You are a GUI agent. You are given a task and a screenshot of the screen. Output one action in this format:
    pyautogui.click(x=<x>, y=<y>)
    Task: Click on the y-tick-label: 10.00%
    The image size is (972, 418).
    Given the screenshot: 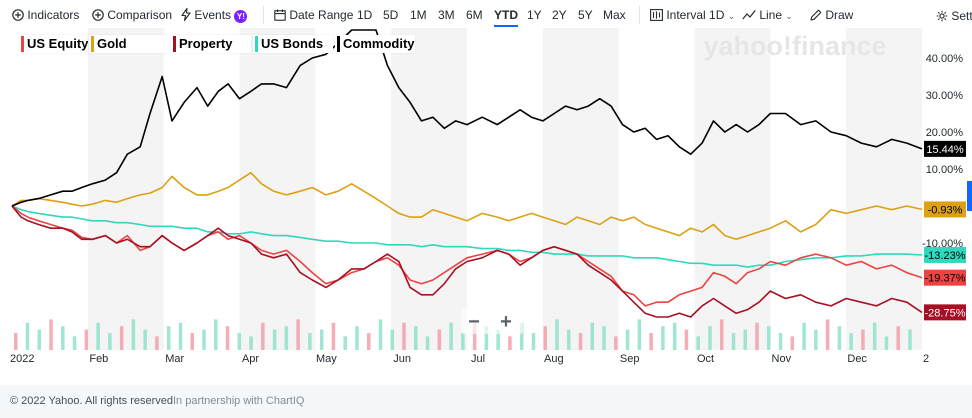 What is the action you would take?
    pyautogui.click(x=945, y=170)
    